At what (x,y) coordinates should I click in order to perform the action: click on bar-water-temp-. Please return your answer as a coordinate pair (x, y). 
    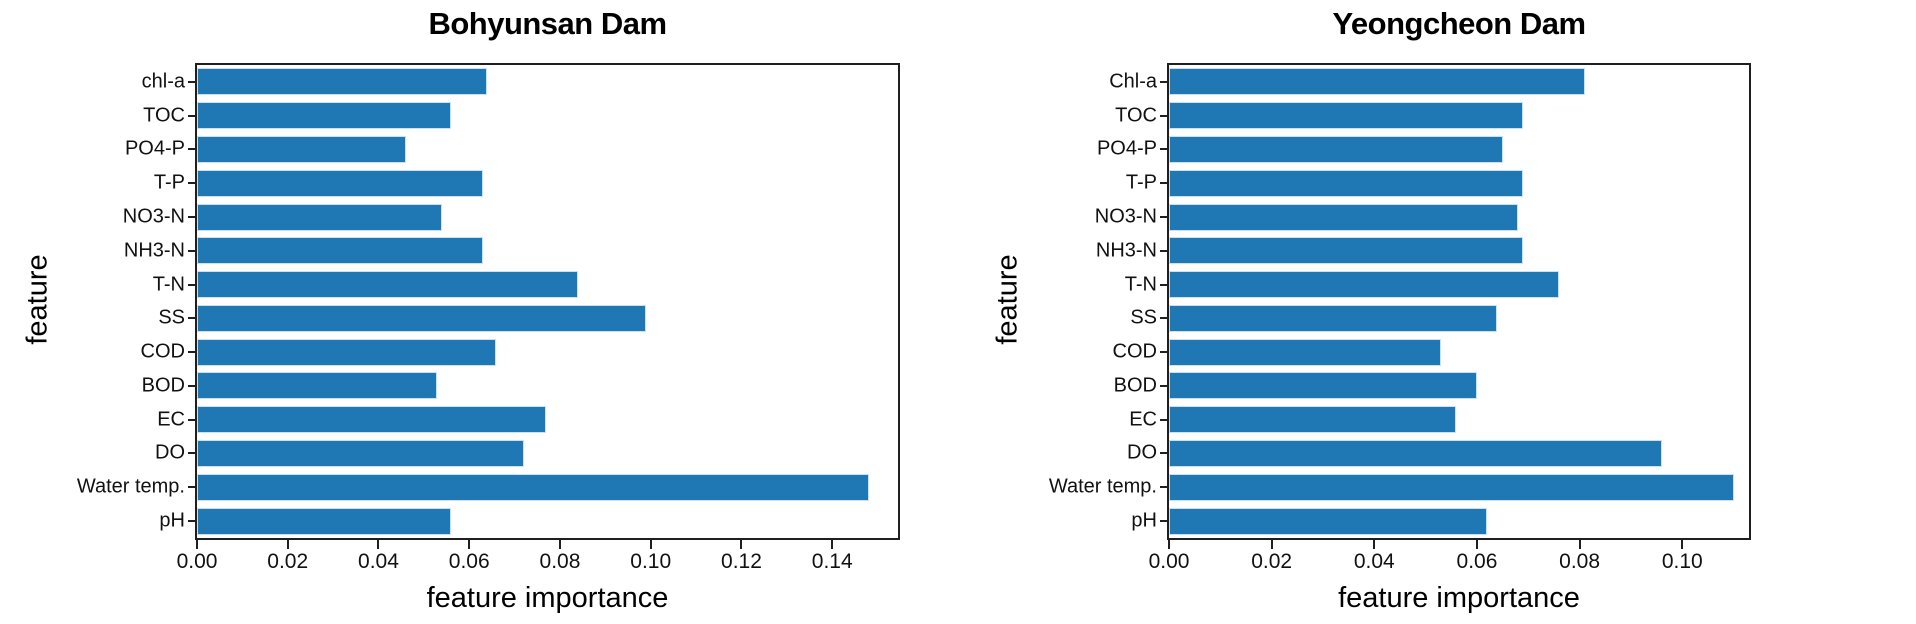
    Looking at the image, I should click on (1451, 487).